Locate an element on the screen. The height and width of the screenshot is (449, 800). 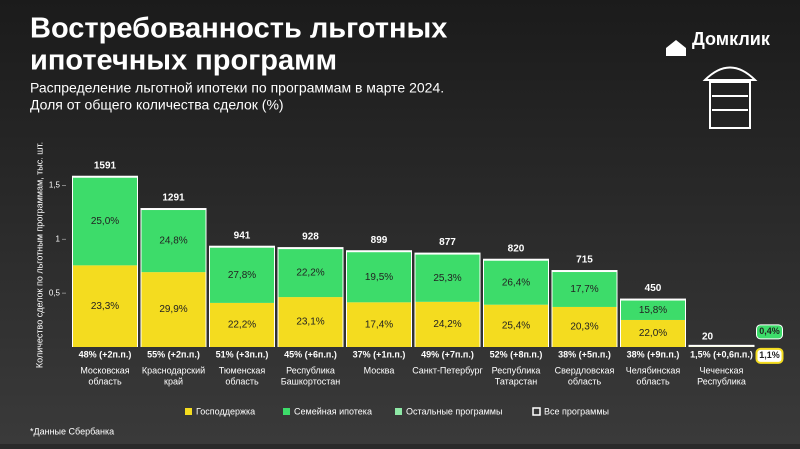
value-label: 25,4% is located at coordinates (516, 325).